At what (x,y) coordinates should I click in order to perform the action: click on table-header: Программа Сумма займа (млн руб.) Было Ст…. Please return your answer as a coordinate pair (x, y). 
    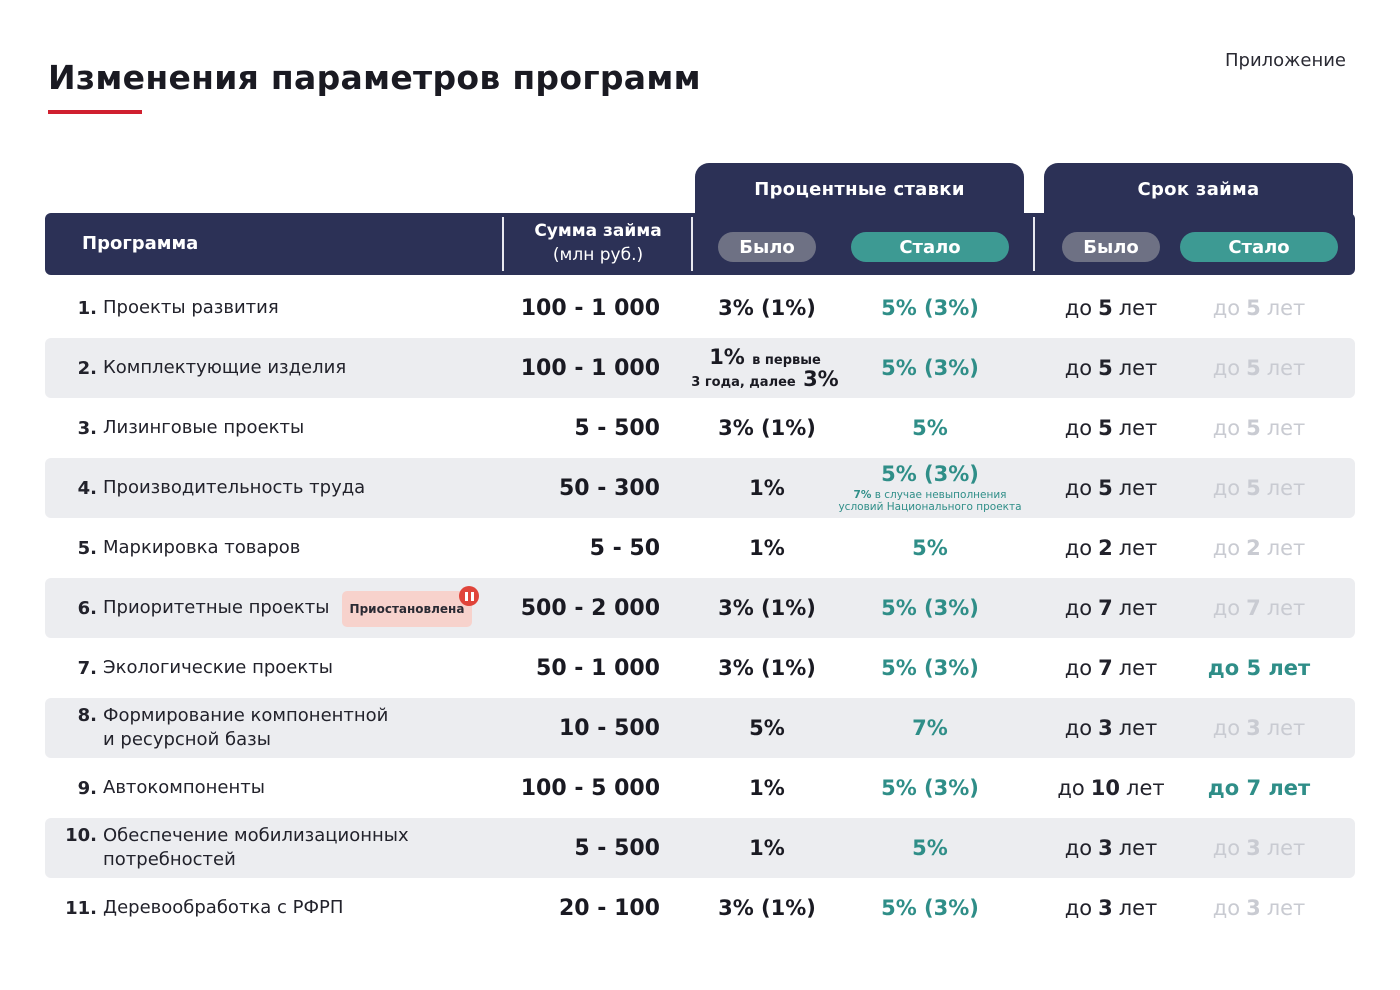
    Looking at the image, I should click on (700, 244).